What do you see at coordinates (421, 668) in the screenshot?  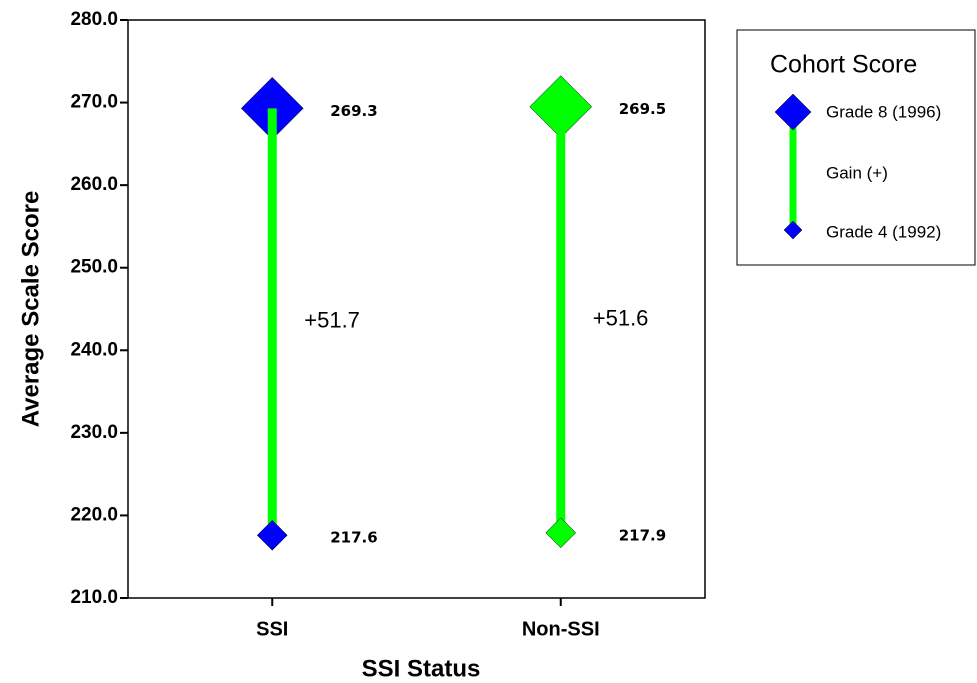 I see `x-axis-title: SSI Status` at bounding box center [421, 668].